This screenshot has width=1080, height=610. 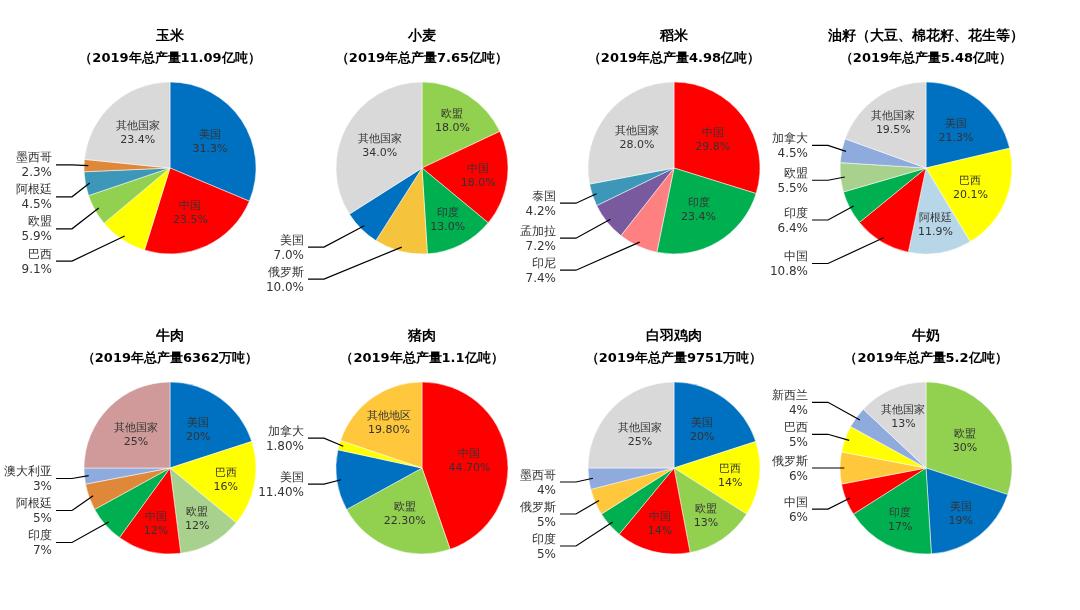 What do you see at coordinates (544, 262) in the screenshot?
I see `slice-label: 印尼` at bounding box center [544, 262].